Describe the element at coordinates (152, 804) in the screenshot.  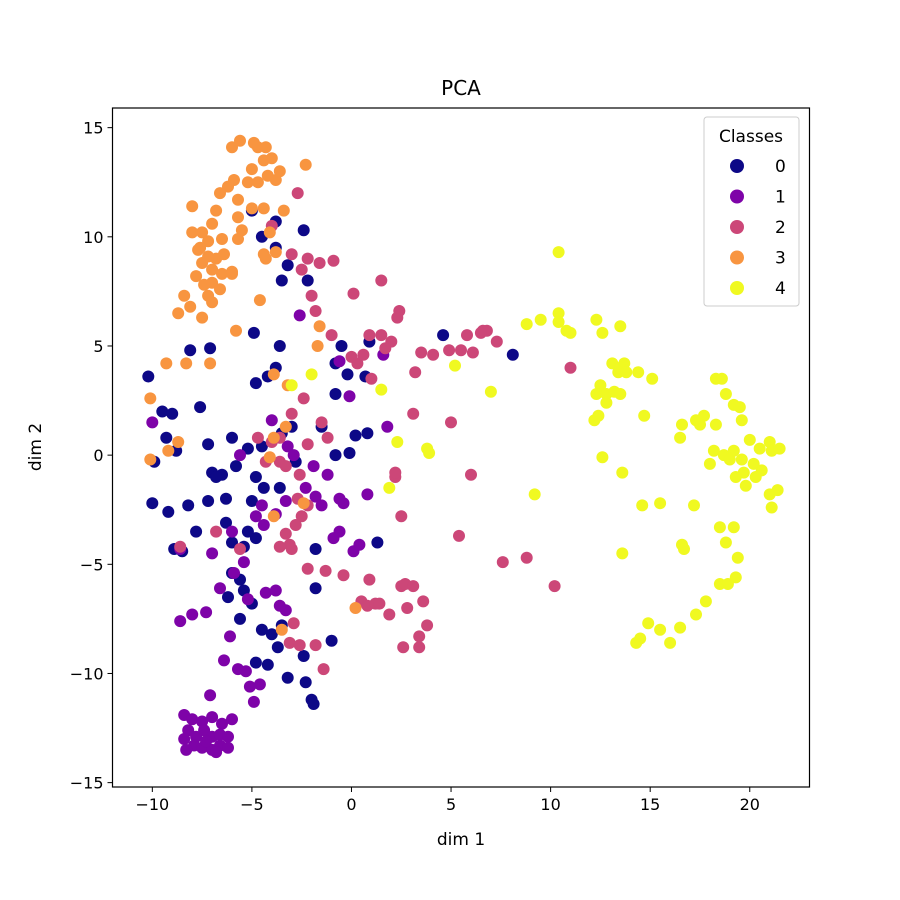
I see `x-tick-label: −10` at that location.